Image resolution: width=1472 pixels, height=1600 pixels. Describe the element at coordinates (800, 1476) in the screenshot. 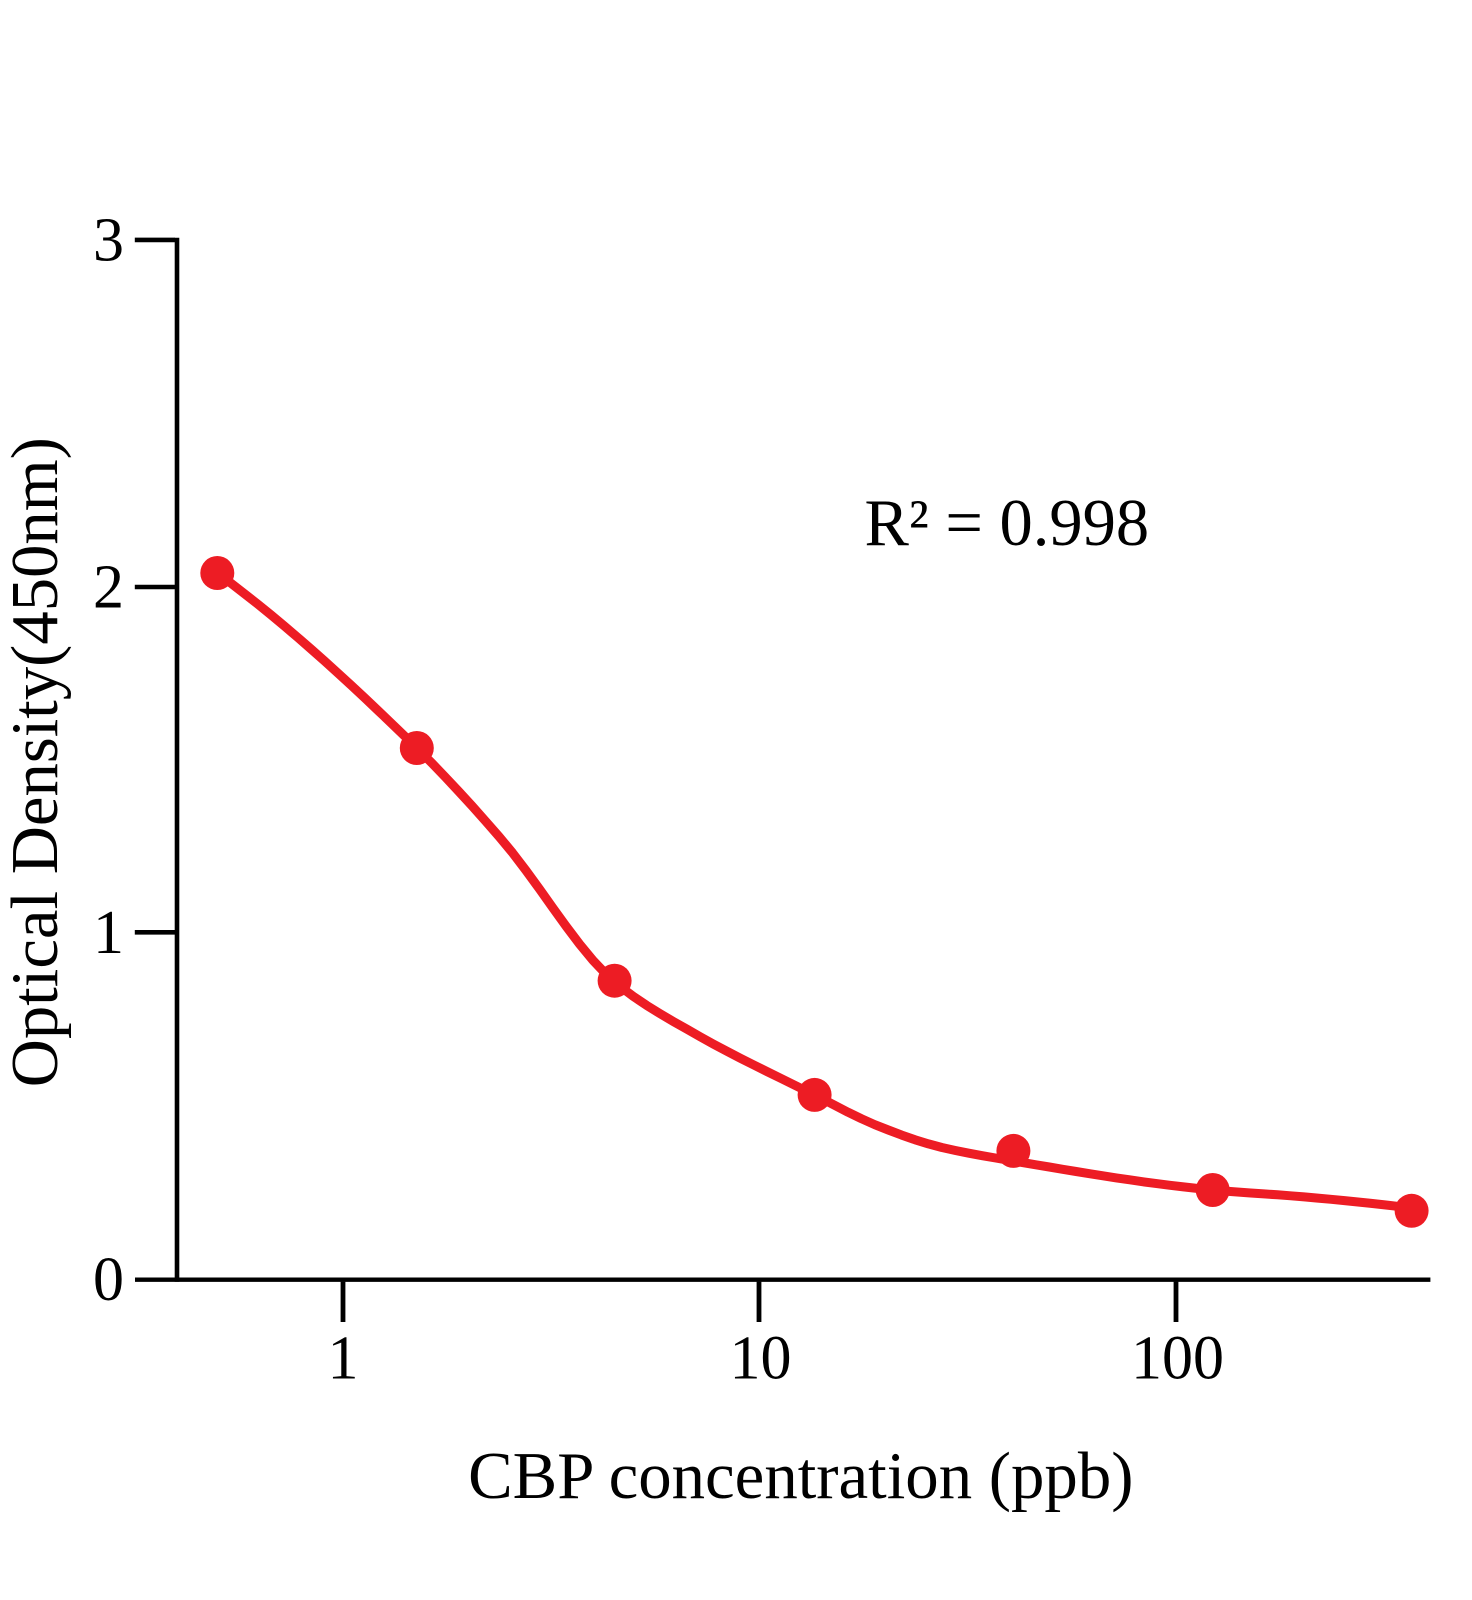

I see `svg-text: CBP concentration (ppb)` at that location.